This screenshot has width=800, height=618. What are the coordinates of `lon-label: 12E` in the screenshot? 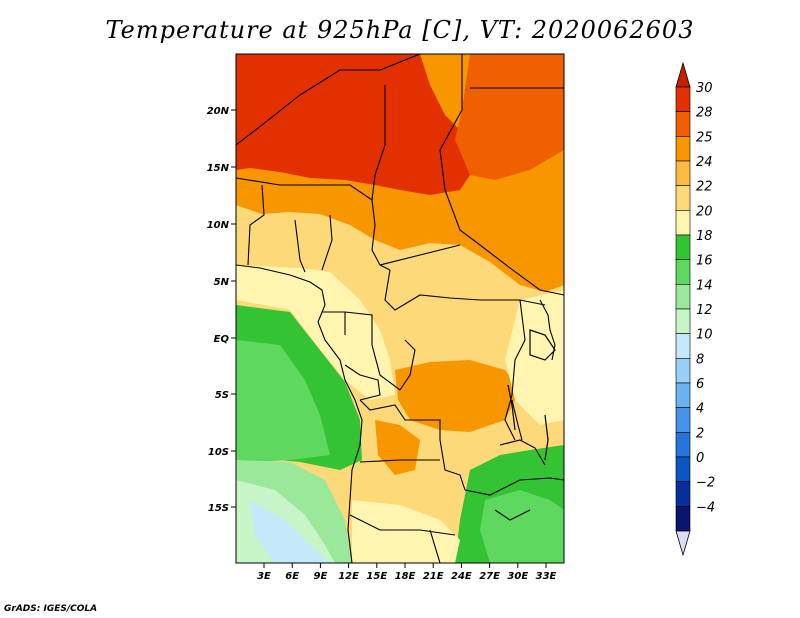 It's located at (348, 576).